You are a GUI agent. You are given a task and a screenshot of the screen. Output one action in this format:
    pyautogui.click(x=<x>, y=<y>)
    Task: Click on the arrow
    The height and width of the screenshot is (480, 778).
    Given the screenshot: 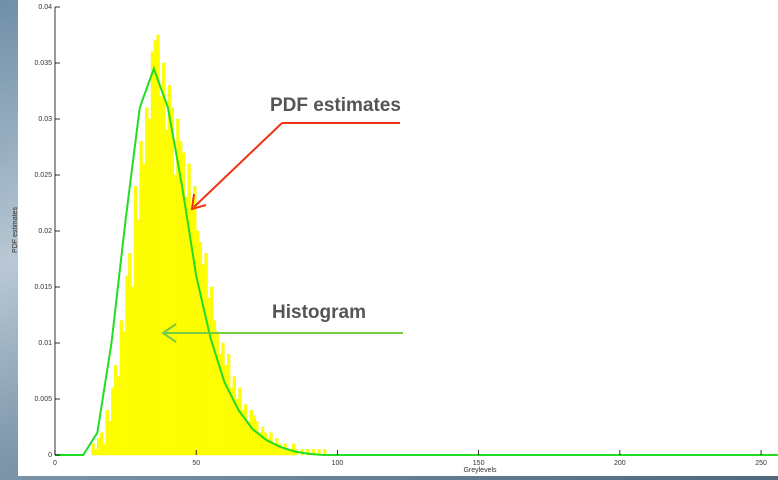 What is the action you would take?
    pyautogui.click(x=238, y=165)
    